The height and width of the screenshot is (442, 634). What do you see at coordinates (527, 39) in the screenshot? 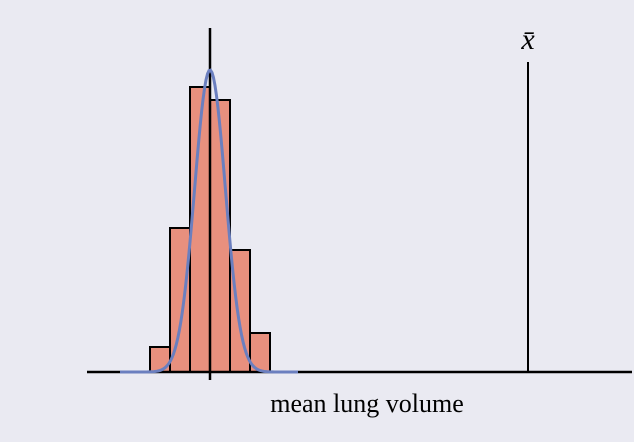
I see `x-bar-label: x̄` at bounding box center [527, 39].